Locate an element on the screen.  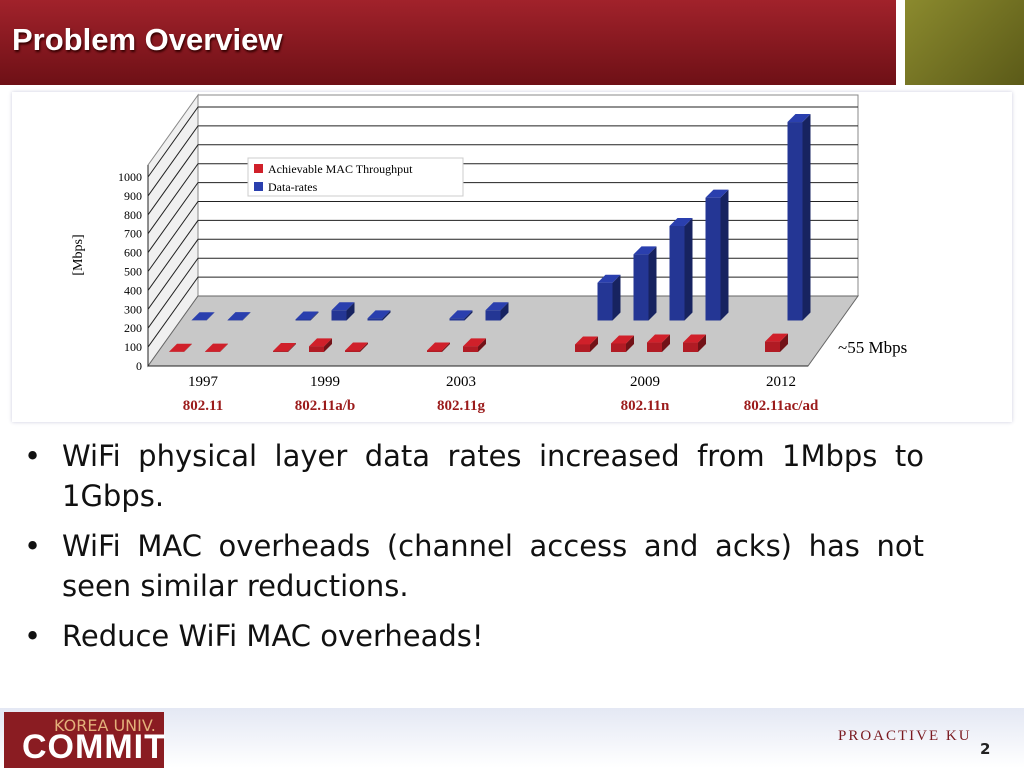
x-tick-label: 2009 is located at coordinates (645, 382).